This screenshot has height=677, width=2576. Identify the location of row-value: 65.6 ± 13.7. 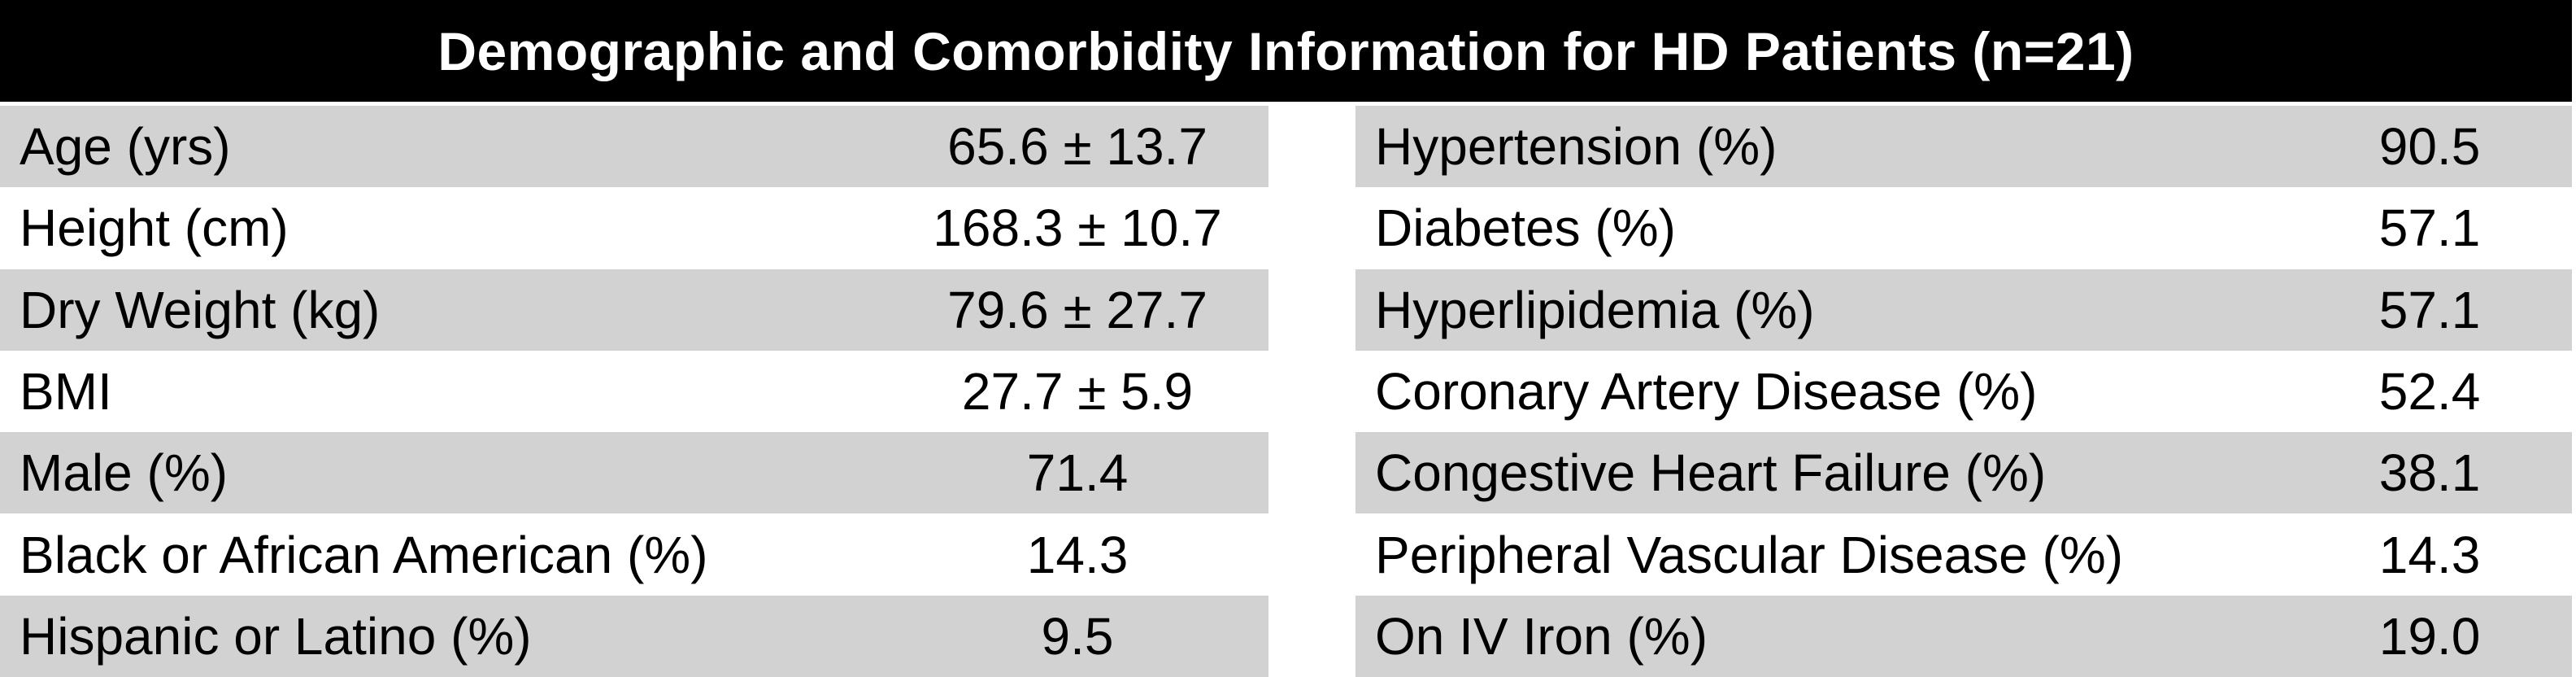
(1077, 147).